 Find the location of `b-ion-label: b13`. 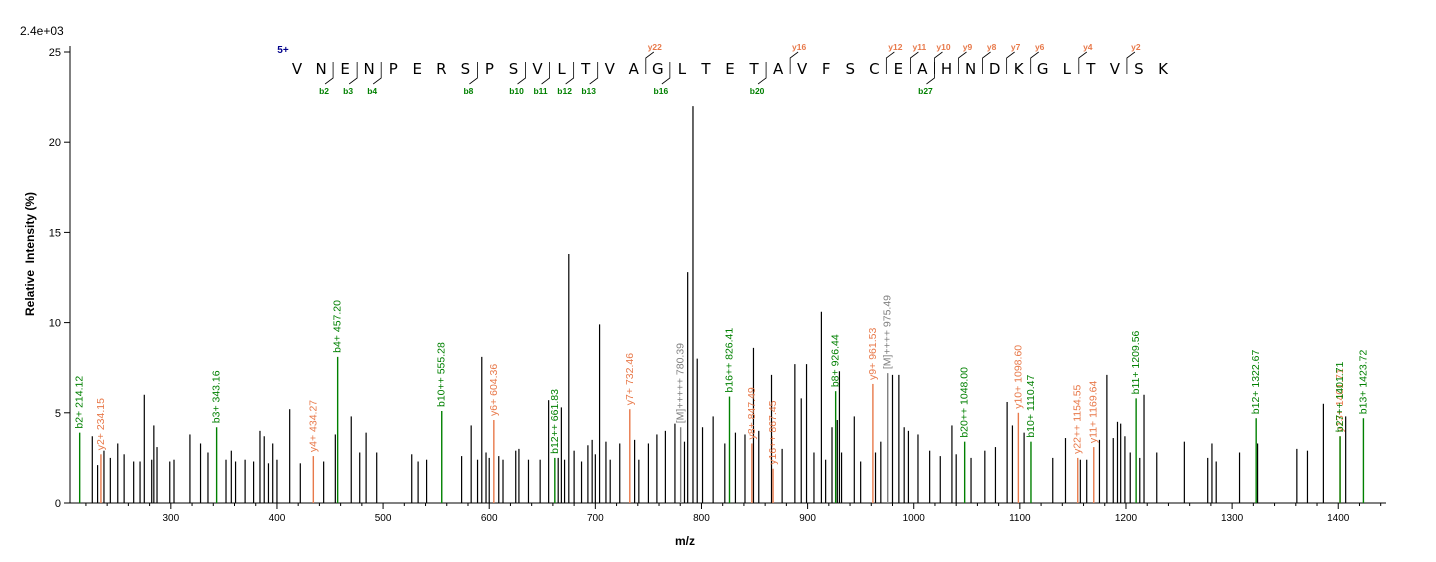

b-ion-label: b13 is located at coordinates (588, 91).